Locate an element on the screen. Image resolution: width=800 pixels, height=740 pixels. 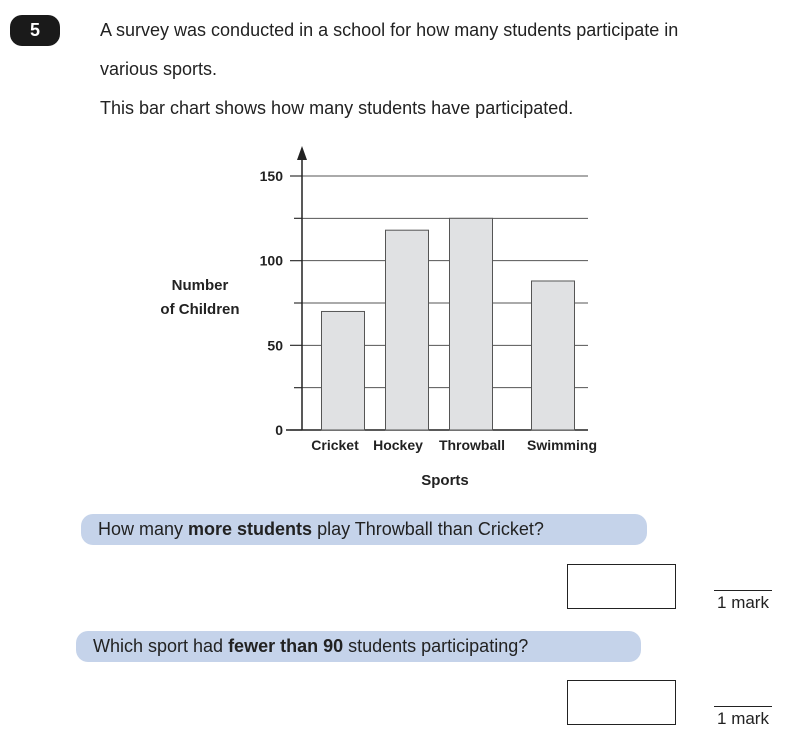
question-text: How many is located at coordinates (143, 529).